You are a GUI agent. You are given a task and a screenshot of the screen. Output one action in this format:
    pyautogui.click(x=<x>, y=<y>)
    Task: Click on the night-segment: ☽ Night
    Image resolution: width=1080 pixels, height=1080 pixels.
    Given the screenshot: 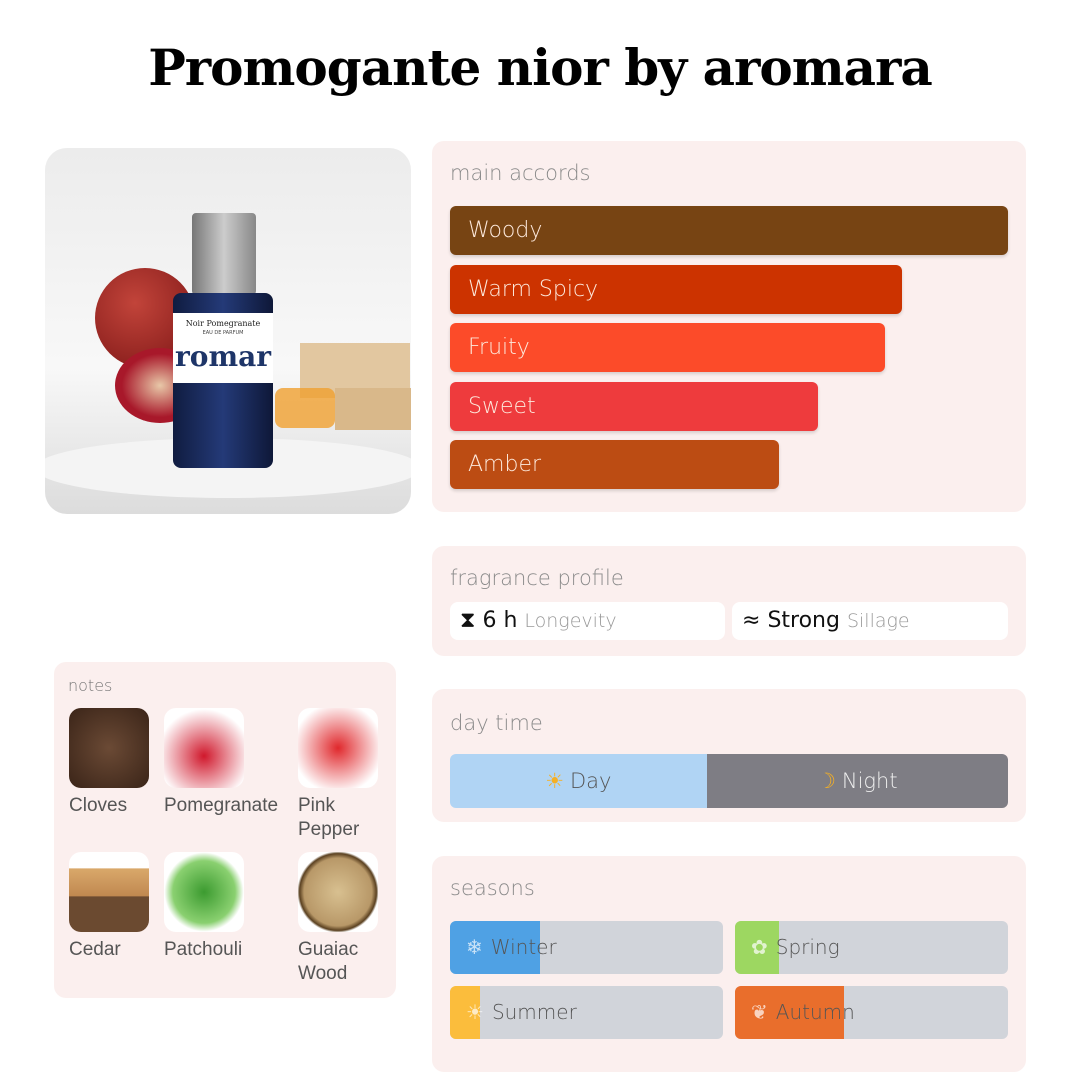 What is the action you would take?
    pyautogui.click(x=857, y=781)
    